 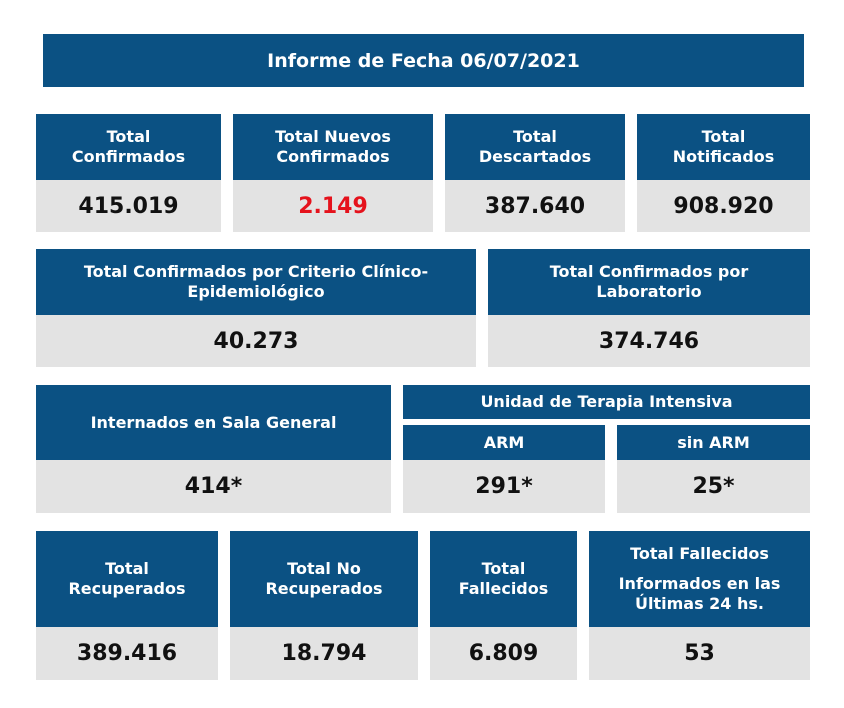 I want to click on fallecidos-24hs-value: 53, so click(x=699, y=653).